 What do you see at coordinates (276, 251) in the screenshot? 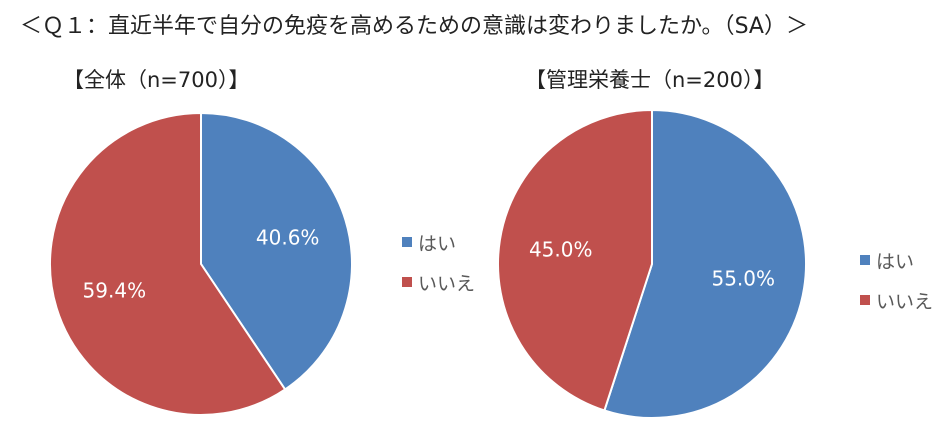
I see `slice-yes` at bounding box center [276, 251].